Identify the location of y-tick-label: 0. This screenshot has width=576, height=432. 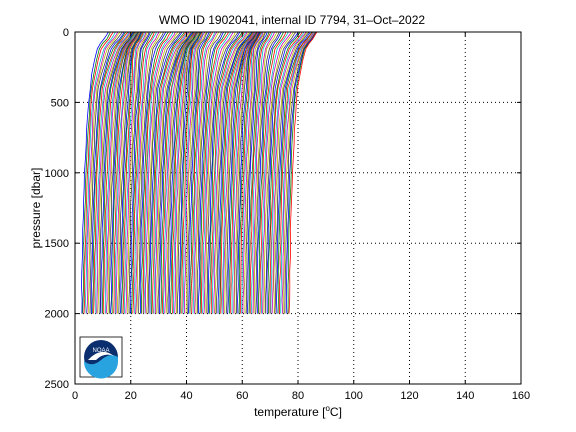
(66, 33).